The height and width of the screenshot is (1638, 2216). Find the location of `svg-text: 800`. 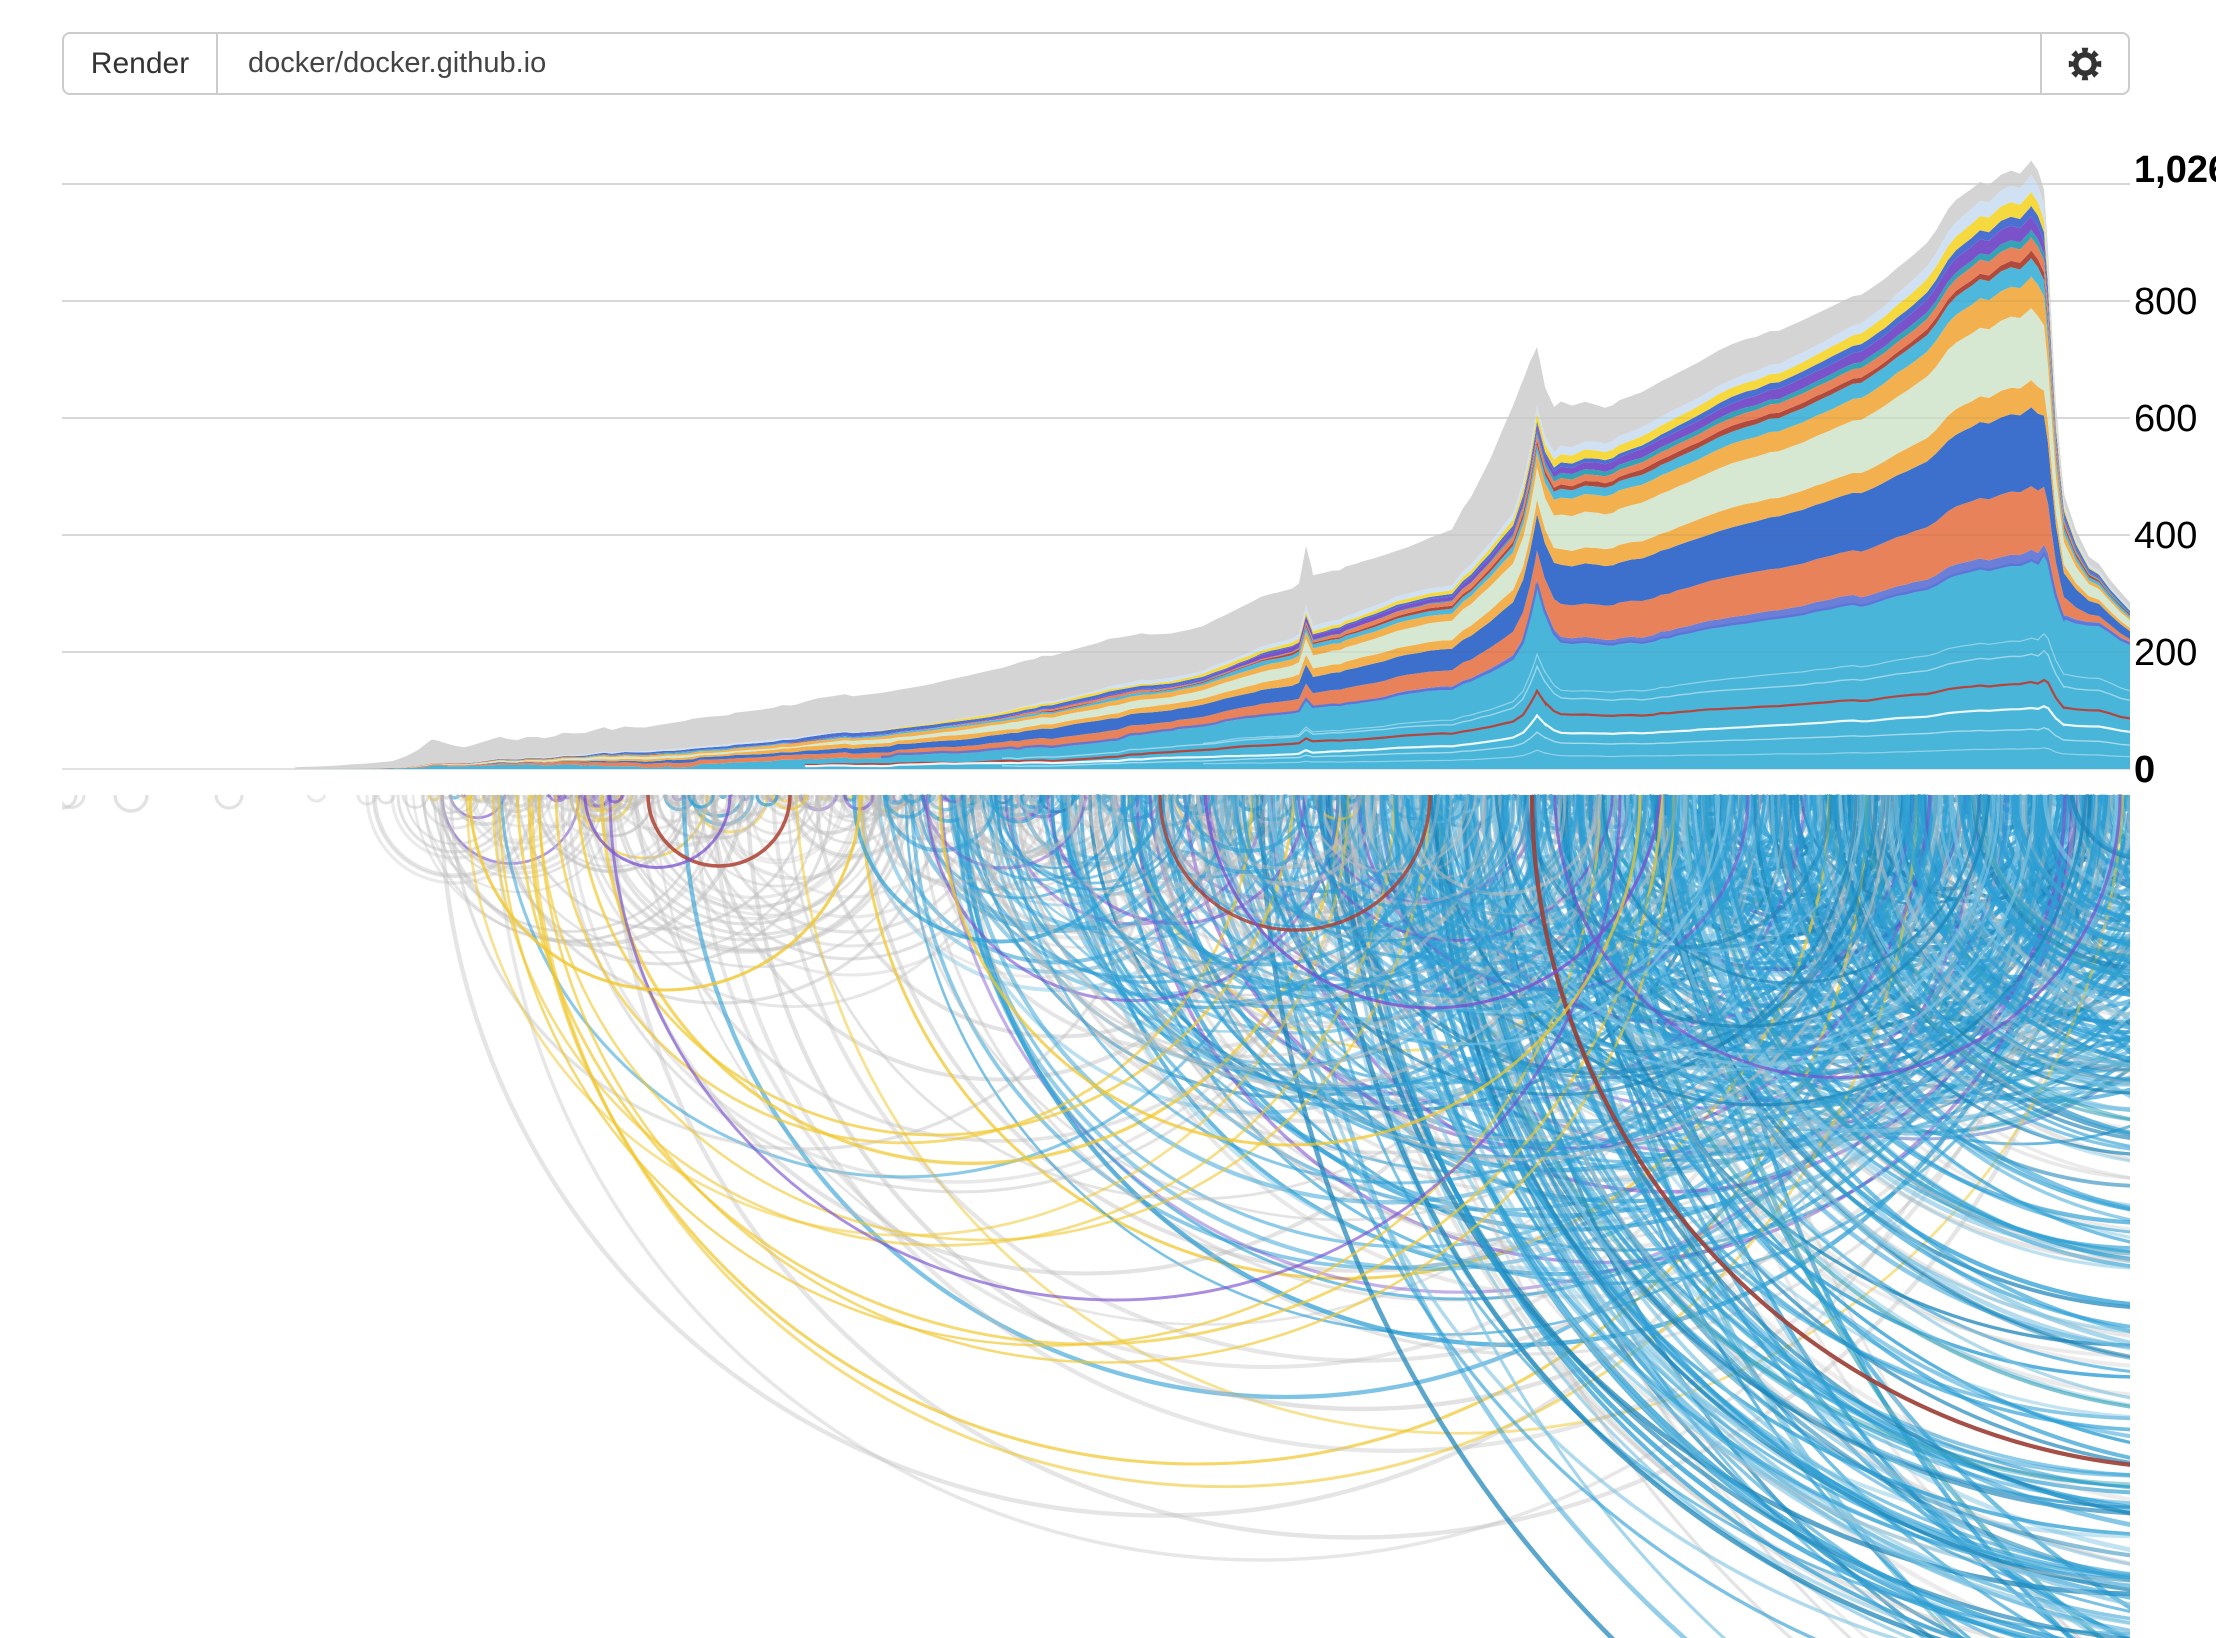

svg-text: 800 is located at coordinates (2165, 302).